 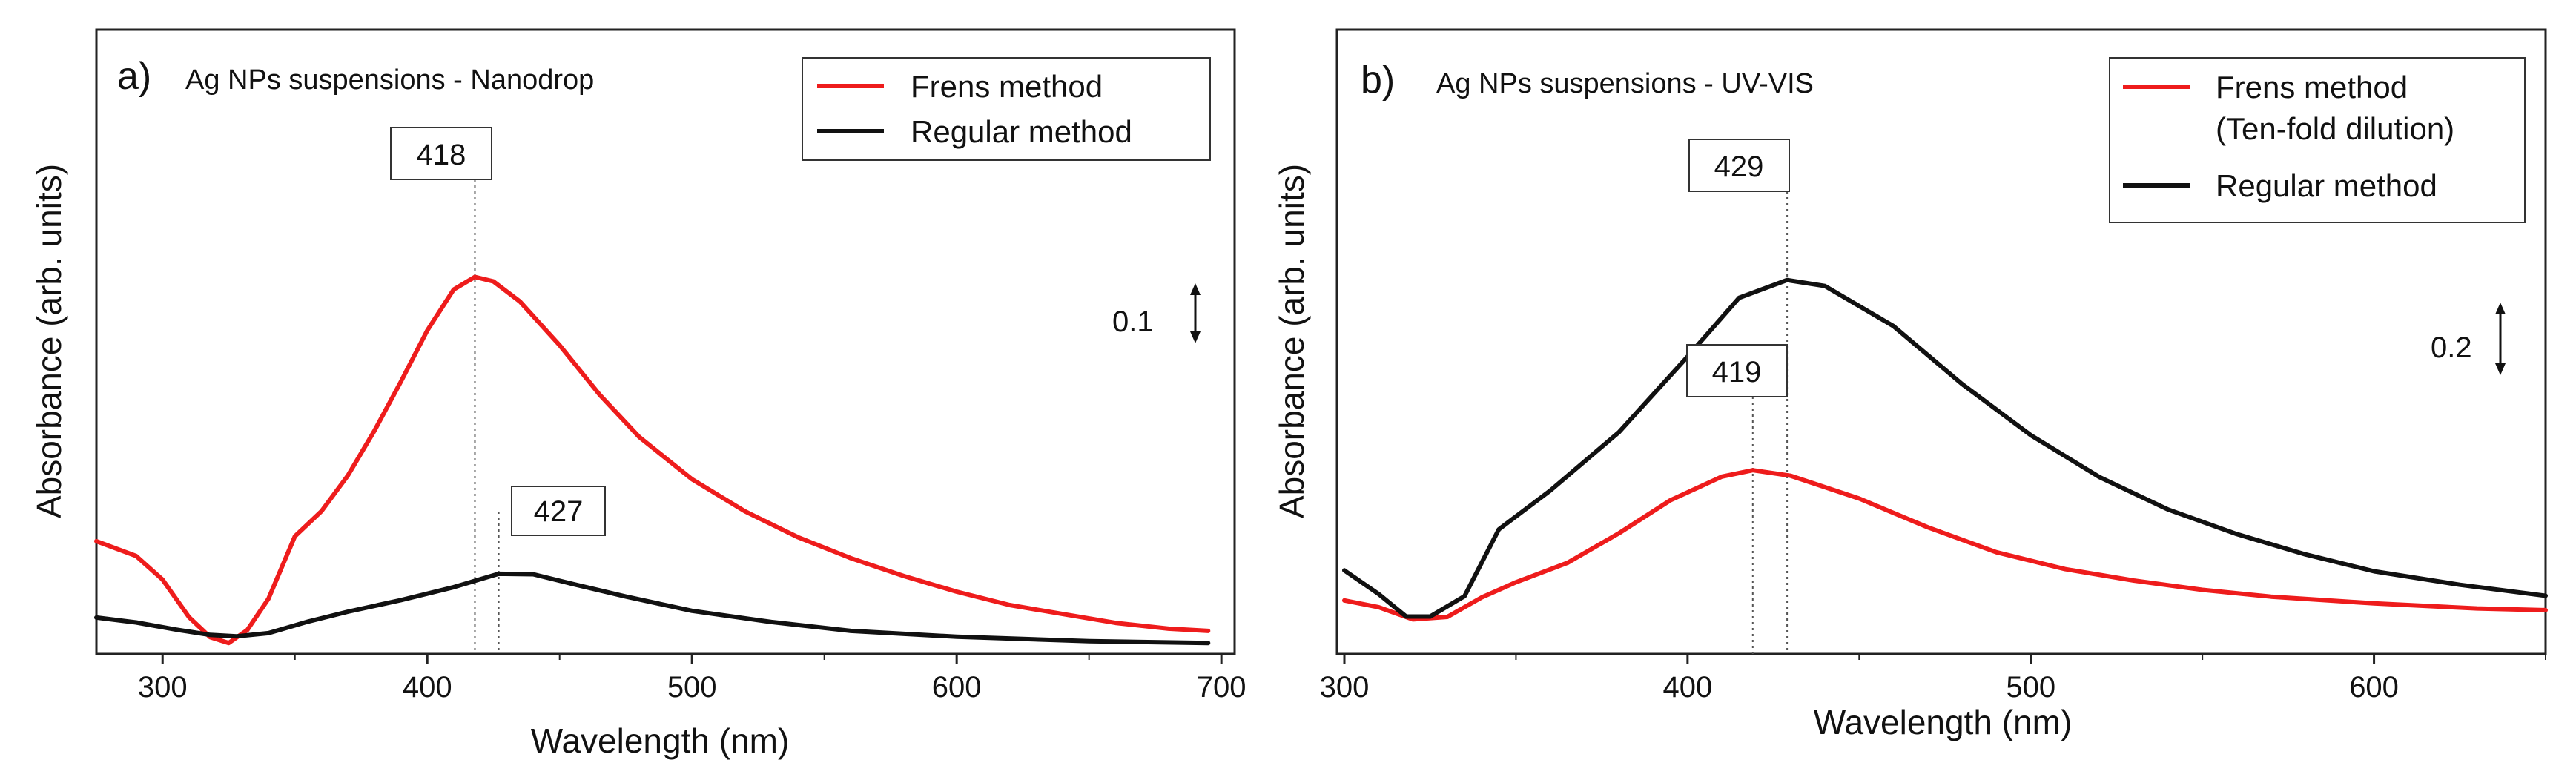 What do you see at coordinates (2500, 309) in the screenshot?
I see `panel-b-scale-arrow-up` at bounding box center [2500, 309].